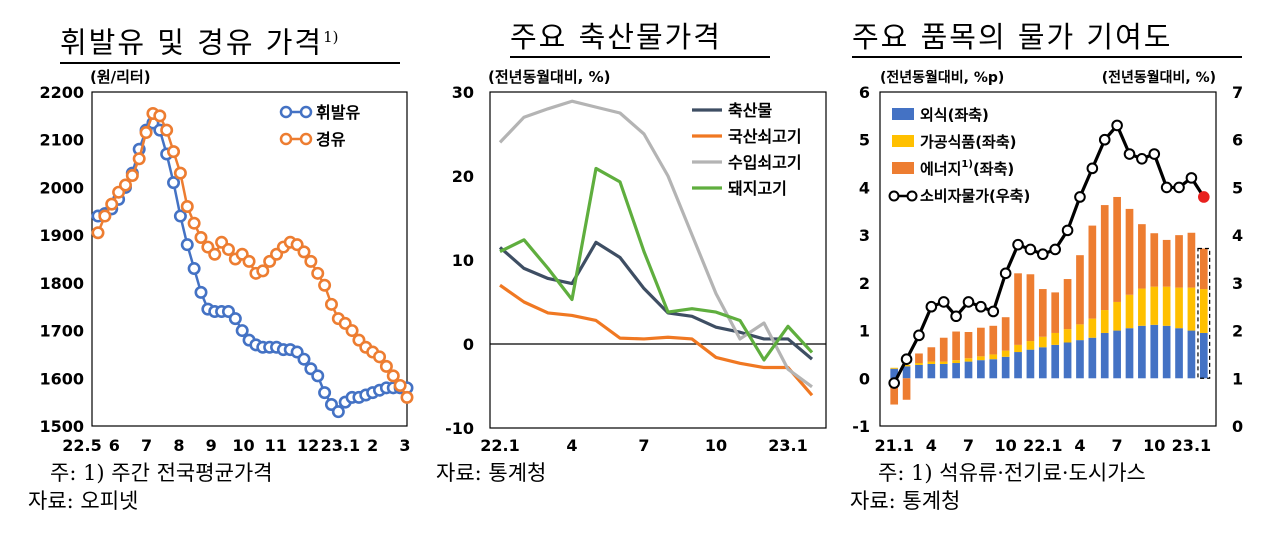 This screenshot has width=1280, height=533. I want to click on y-tick-label-right: 1, so click(1237, 378).